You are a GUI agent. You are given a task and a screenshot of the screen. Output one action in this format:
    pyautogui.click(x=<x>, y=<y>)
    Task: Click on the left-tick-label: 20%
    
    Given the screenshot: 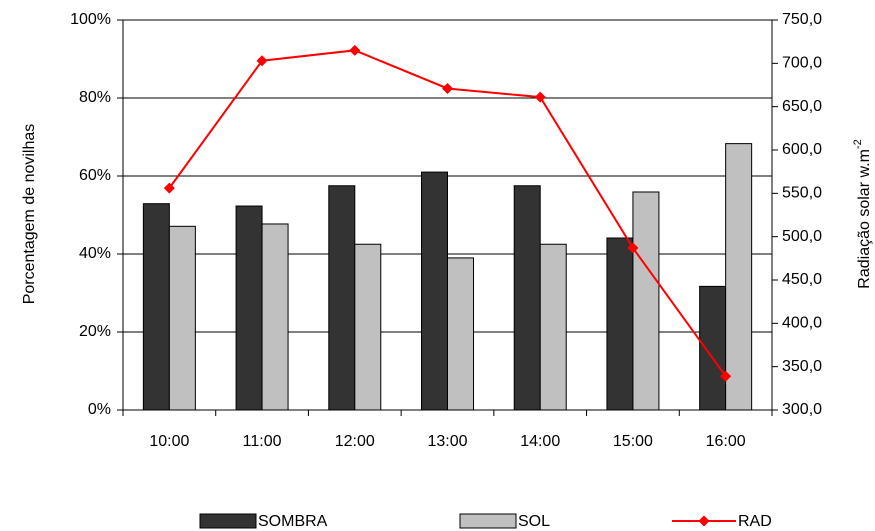 What is the action you would take?
    pyautogui.click(x=95, y=331)
    